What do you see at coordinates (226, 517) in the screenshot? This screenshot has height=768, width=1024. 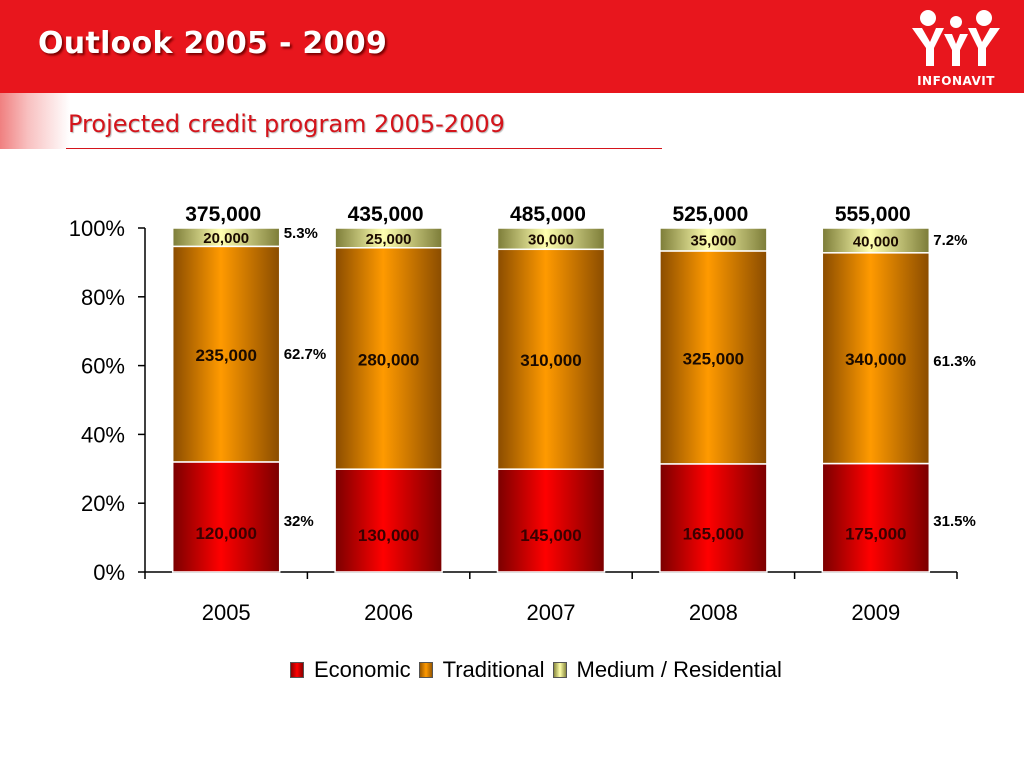 I see `bar-economic-2005` at bounding box center [226, 517].